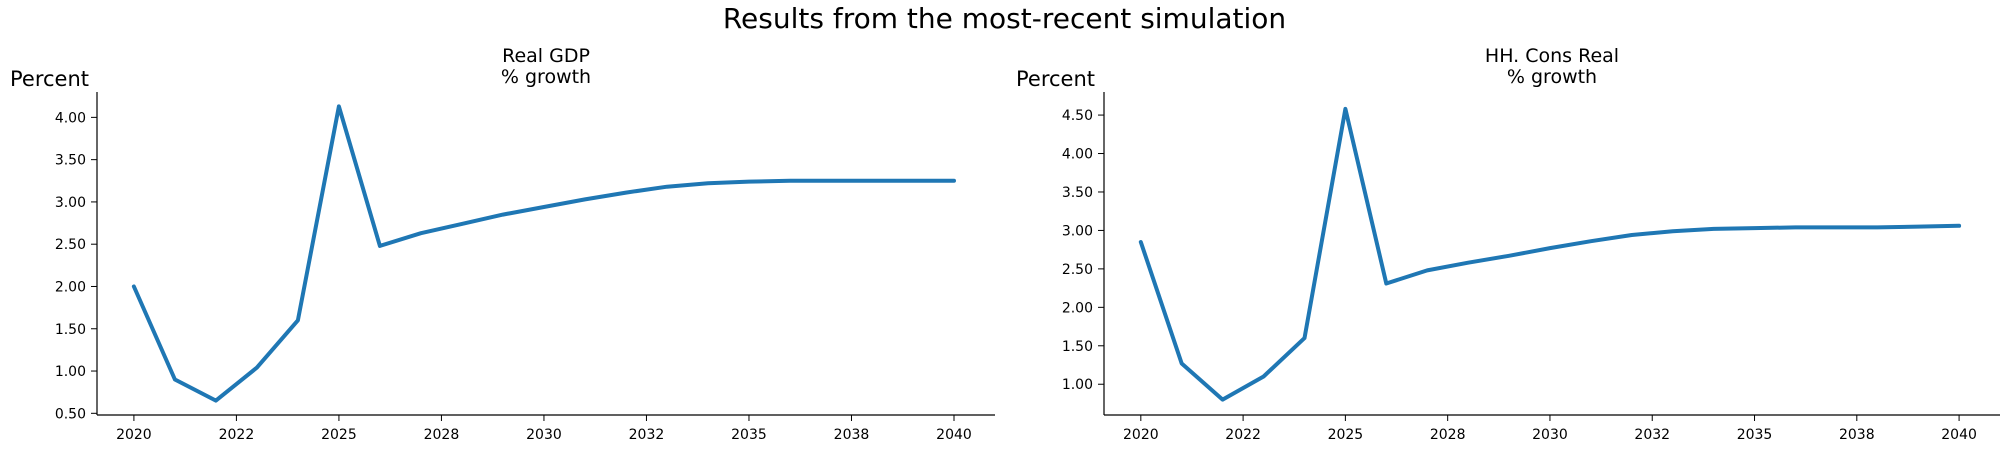  What do you see at coordinates (546, 56) in the screenshot?
I see `chart-title-line: Real GDP` at bounding box center [546, 56].